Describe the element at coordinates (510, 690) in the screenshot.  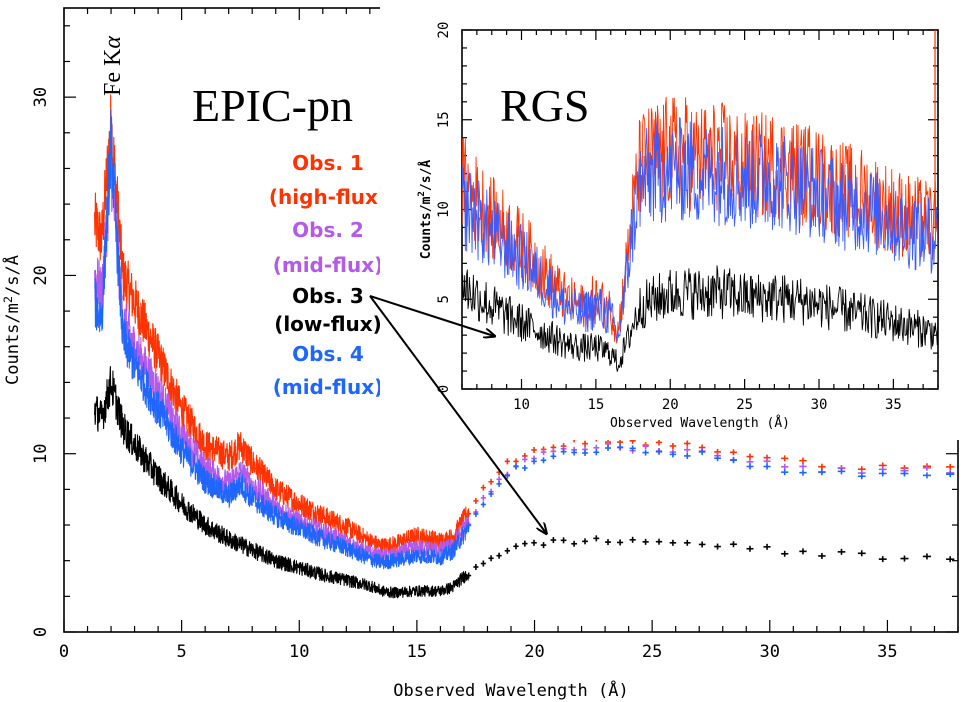
I see `epic-x-axis-label: Observed Wavelength (Å)` at that location.